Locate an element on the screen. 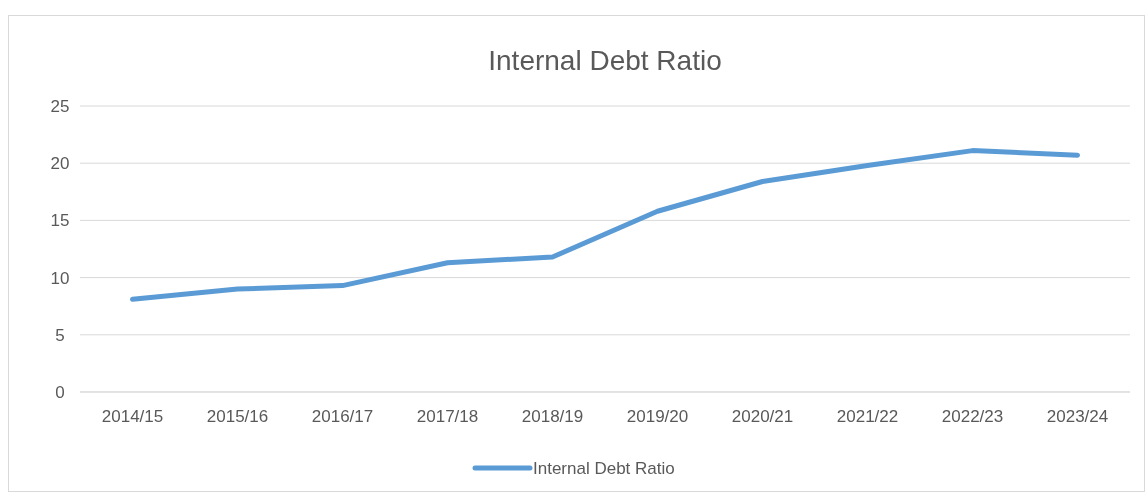 This screenshot has width=1145, height=500. y-tick-label: 25 is located at coordinates (60, 106).